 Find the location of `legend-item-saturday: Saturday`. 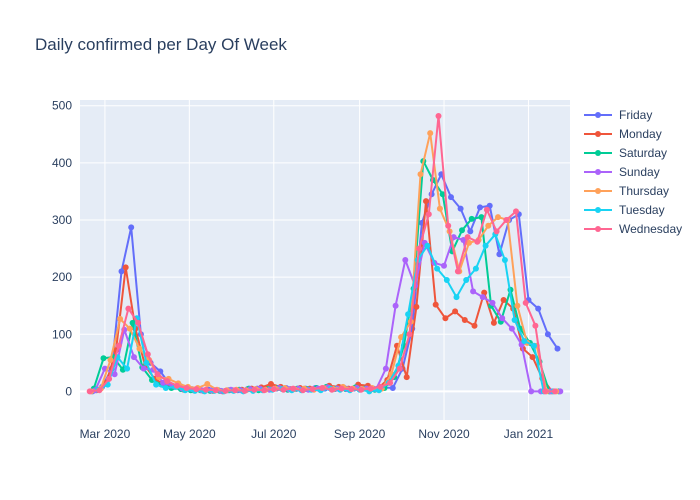

legend-item-saturday: Saturday is located at coordinates (625, 153).